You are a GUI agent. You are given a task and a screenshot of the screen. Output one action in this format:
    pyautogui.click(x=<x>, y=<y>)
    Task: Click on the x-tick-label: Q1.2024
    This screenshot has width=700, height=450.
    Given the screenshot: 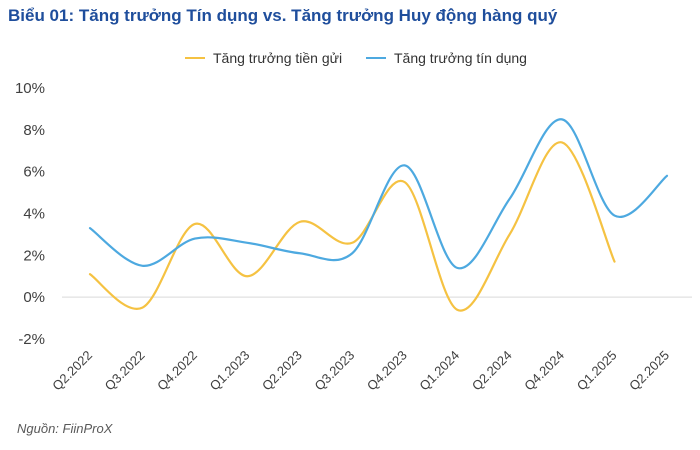 What is the action you would take?
    pyautogui.click(x=439, y=371)
    